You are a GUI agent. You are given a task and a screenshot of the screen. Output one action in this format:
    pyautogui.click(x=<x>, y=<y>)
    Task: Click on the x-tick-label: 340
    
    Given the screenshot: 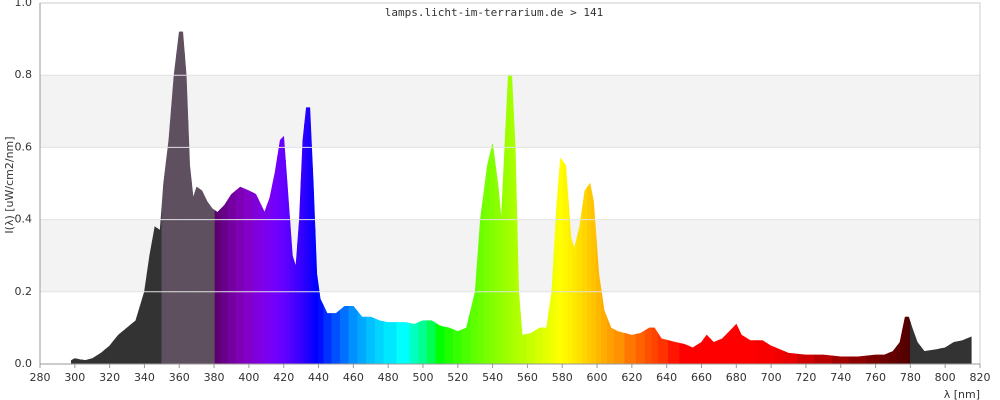 What is the action you would take?
    pyautogui.click(x=144, y=377)
    